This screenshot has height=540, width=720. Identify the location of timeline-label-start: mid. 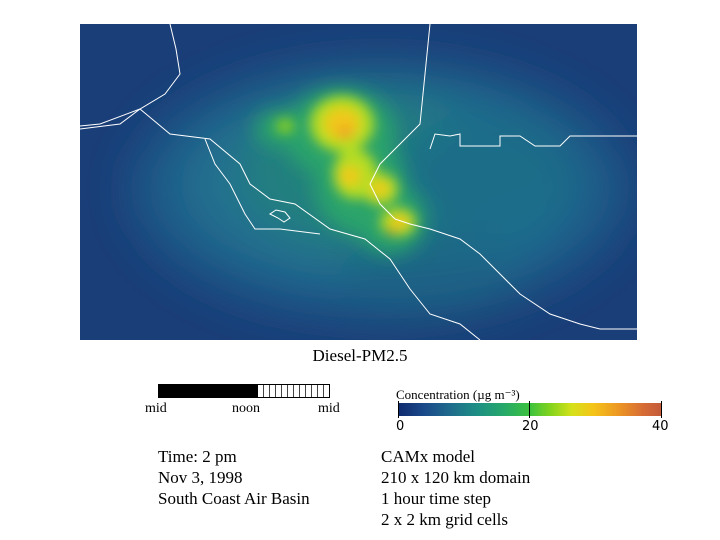
(156, 408).